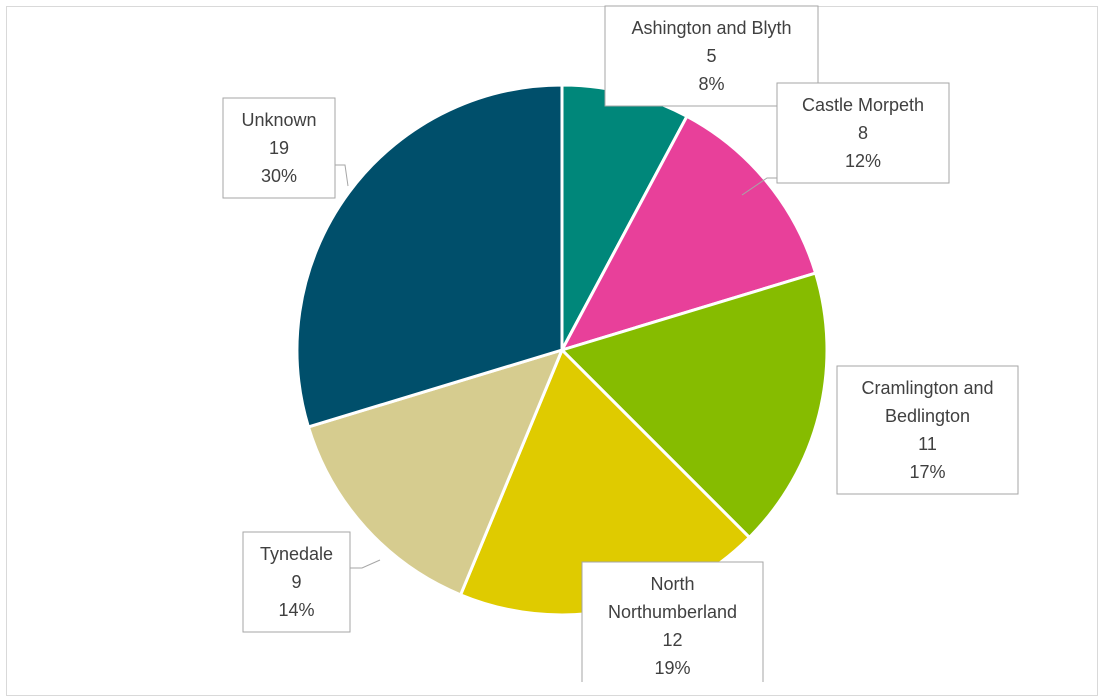  What do you see at coordinates (927, 472) in the screenshot?
I see `data-label-percent: 17%` at bounding box center [927, 472].